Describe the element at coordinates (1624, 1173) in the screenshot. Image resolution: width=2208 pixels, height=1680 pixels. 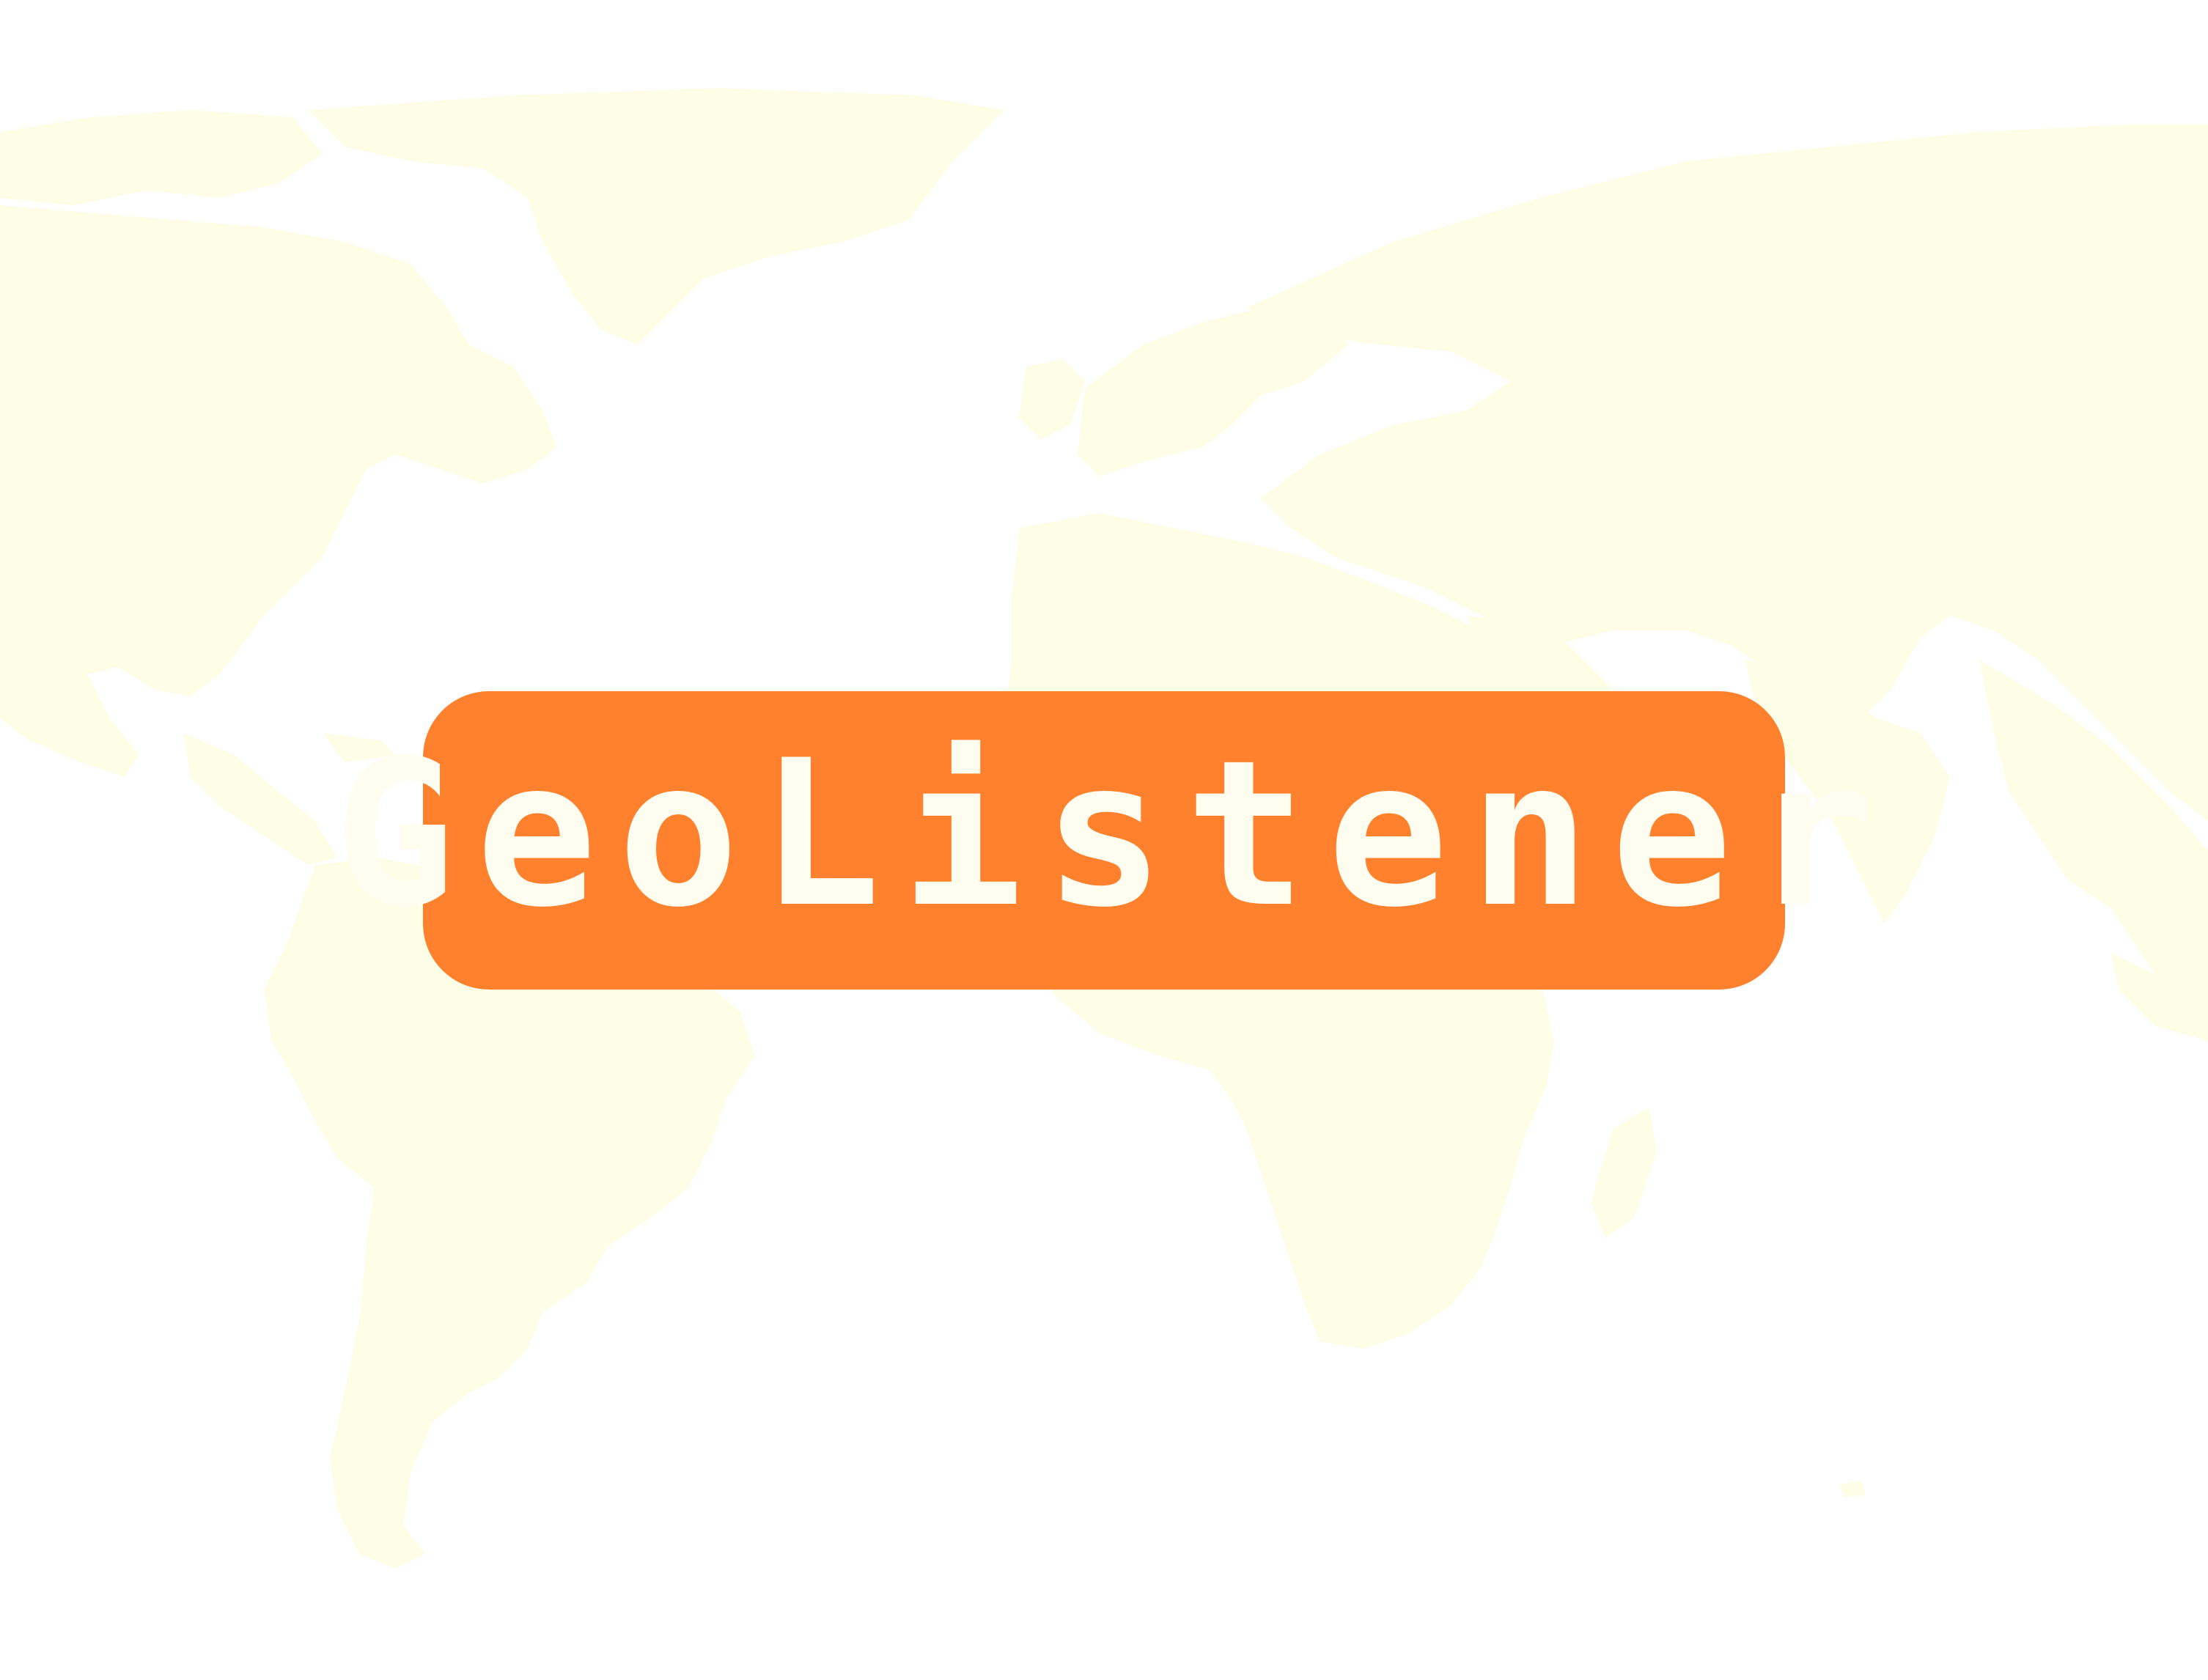
I see `madagascar-shape` at that location.